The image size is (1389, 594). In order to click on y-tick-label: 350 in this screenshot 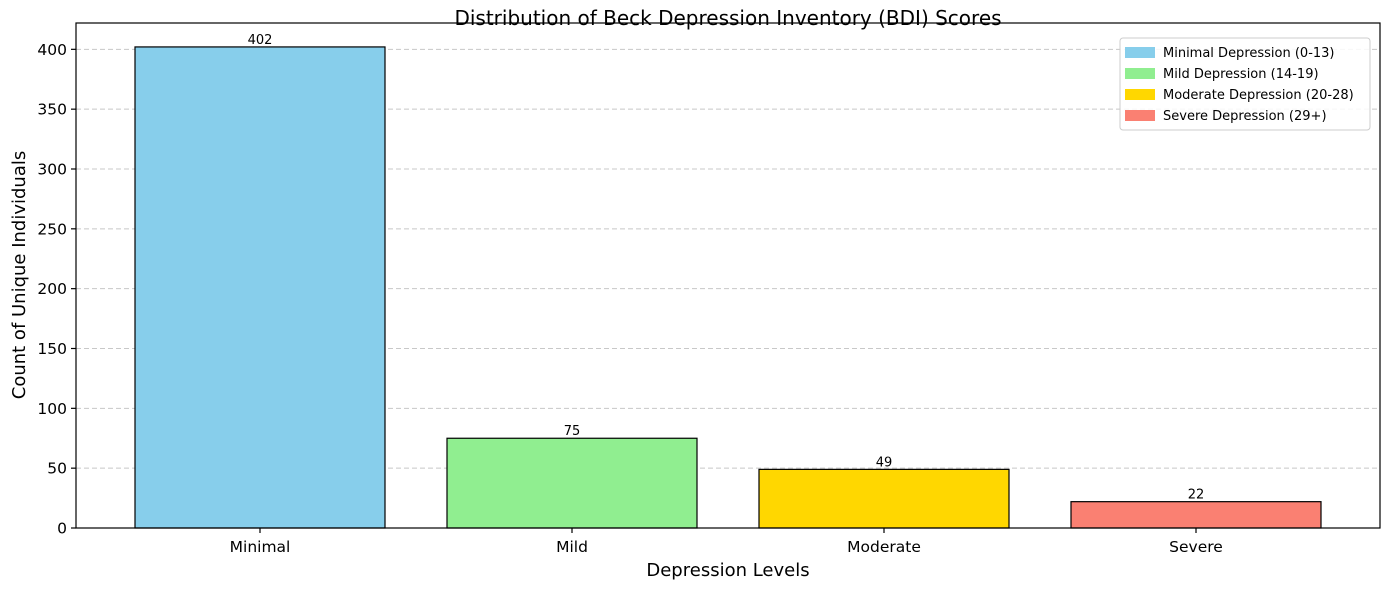, I will do `click(52, 110)`.